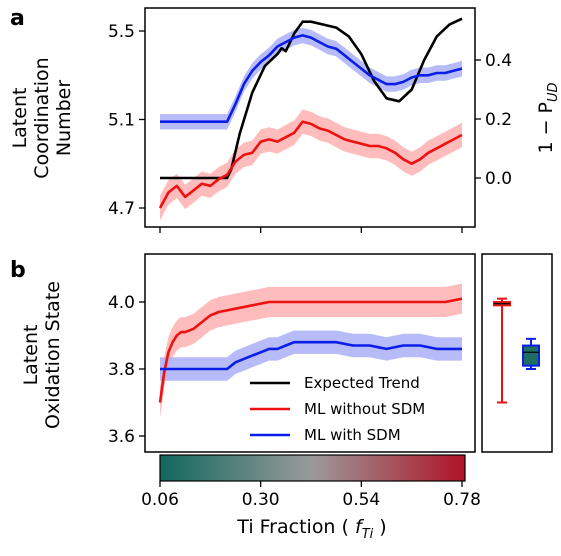 The height and width of the screenshot is (556, 561). Describe the element at coordinates (121, 303) in the screenshot. I see `panel-b-ytick-label: 4.0` at that location.